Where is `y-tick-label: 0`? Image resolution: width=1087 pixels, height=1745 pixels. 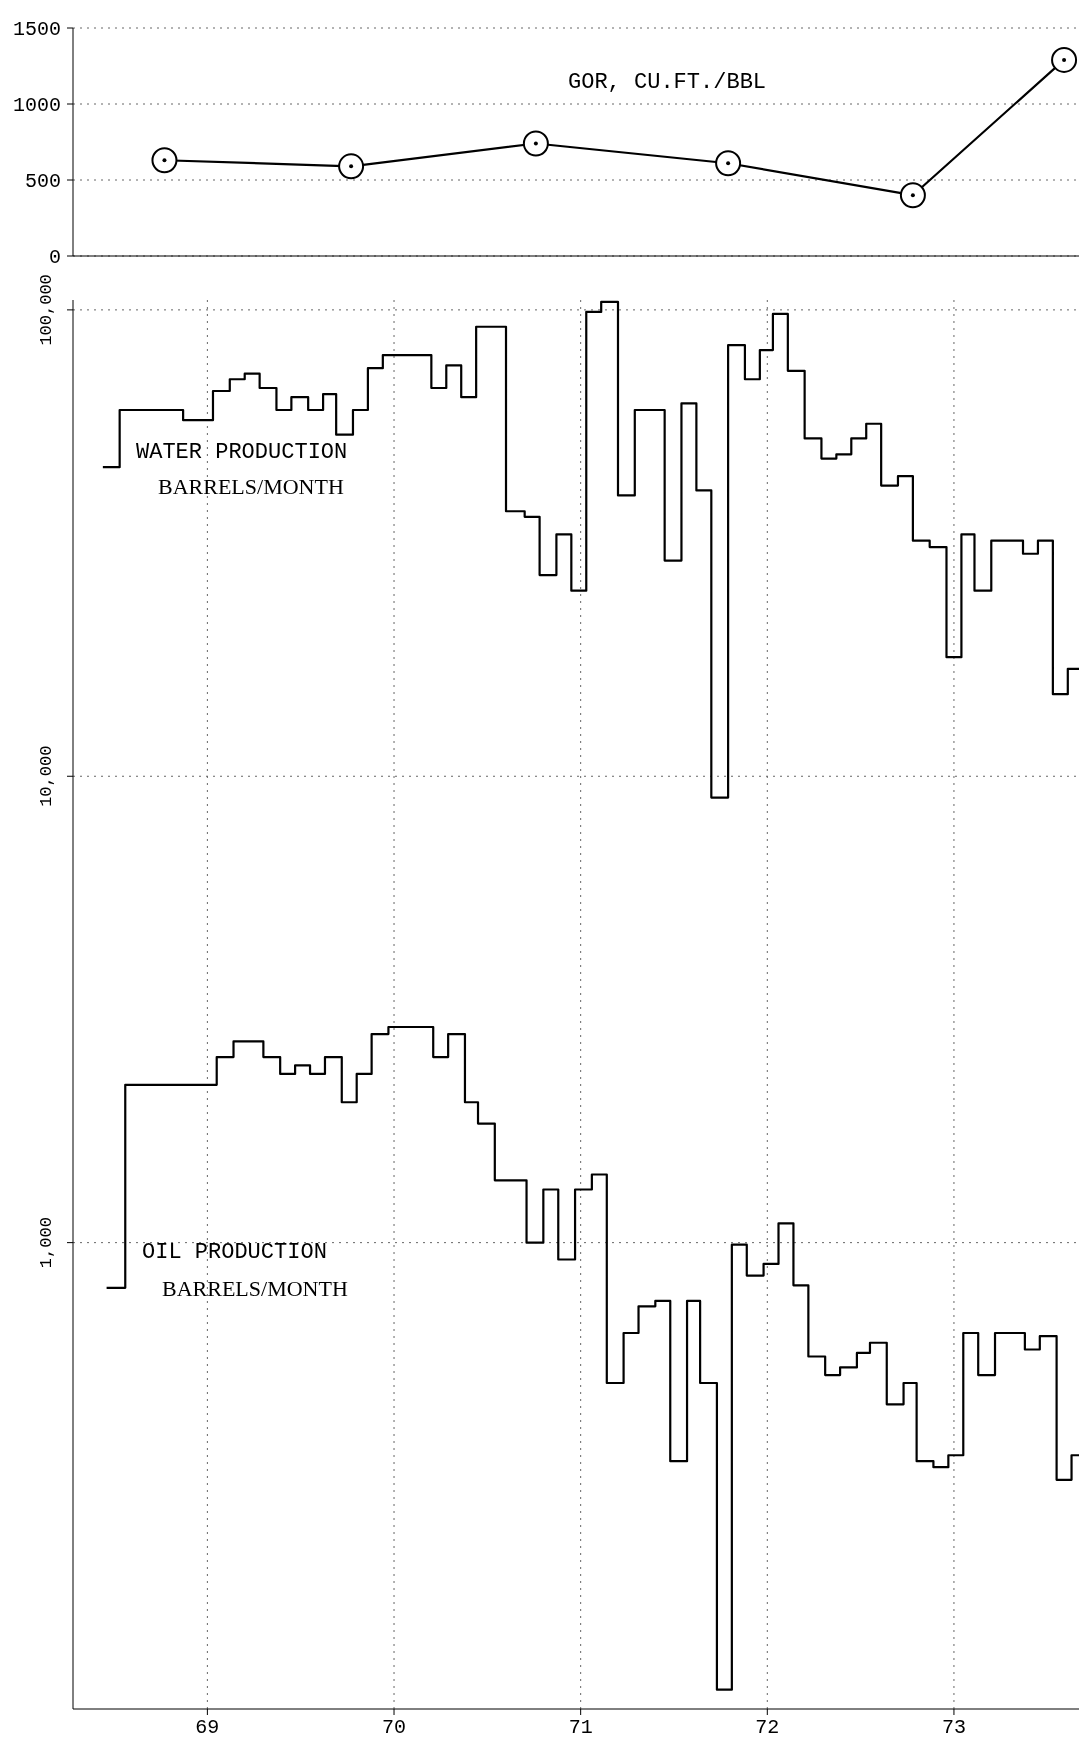
y-tick-label: 0 is located at coordinates (54, 257).